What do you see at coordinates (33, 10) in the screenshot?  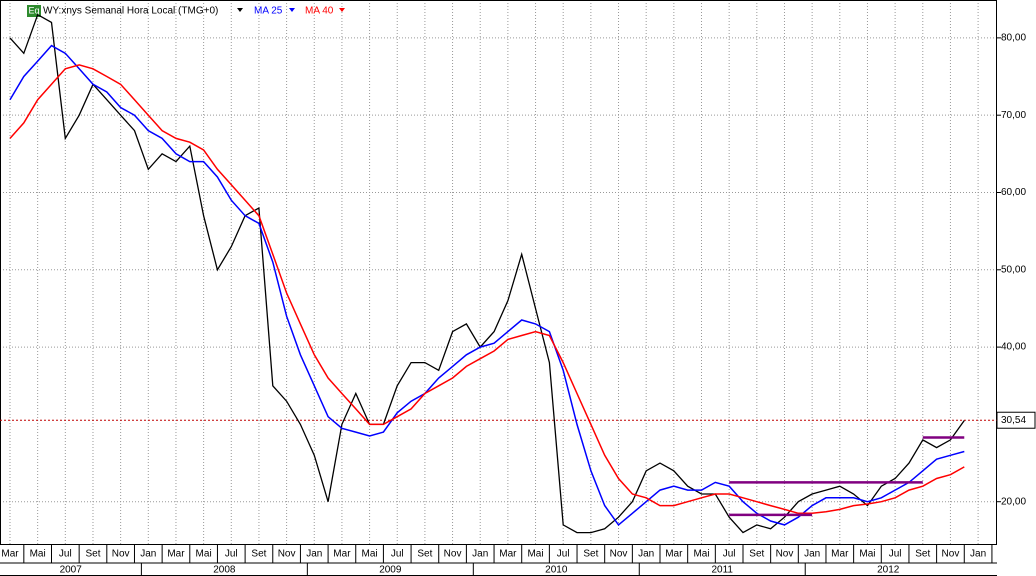 I see `badge: Eq` at bounding box center [33, 10].